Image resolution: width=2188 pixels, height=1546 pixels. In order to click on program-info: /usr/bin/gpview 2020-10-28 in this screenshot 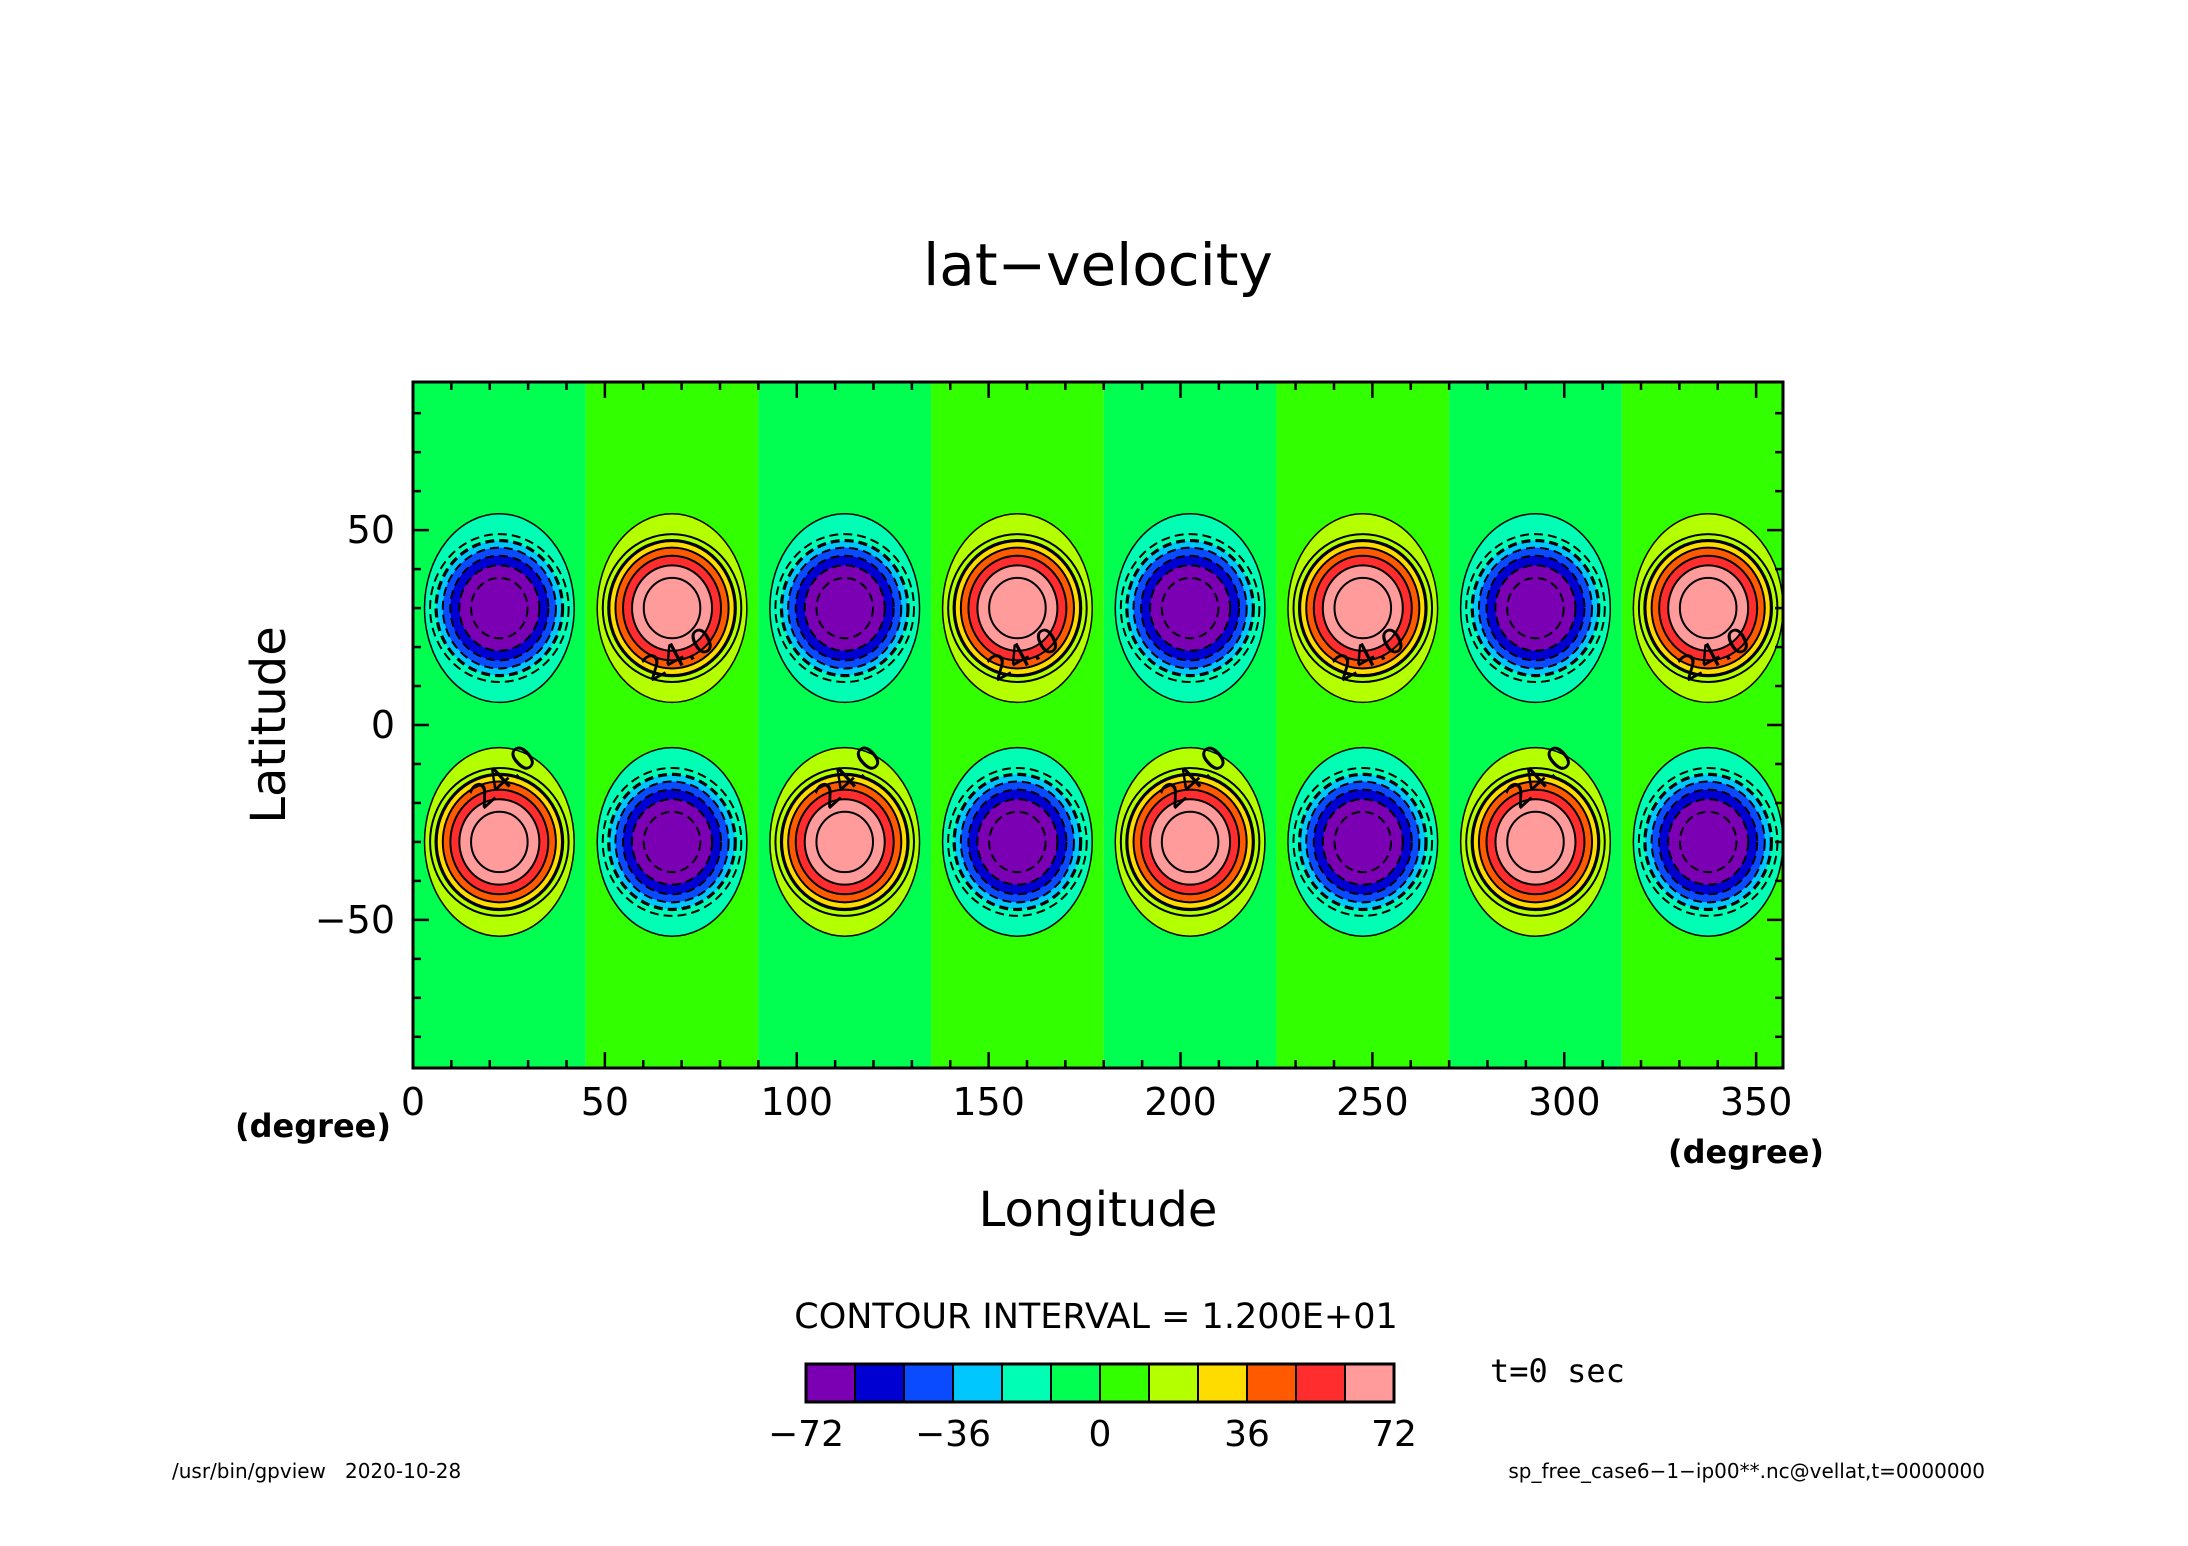, I will do `click(316, 1471)`.